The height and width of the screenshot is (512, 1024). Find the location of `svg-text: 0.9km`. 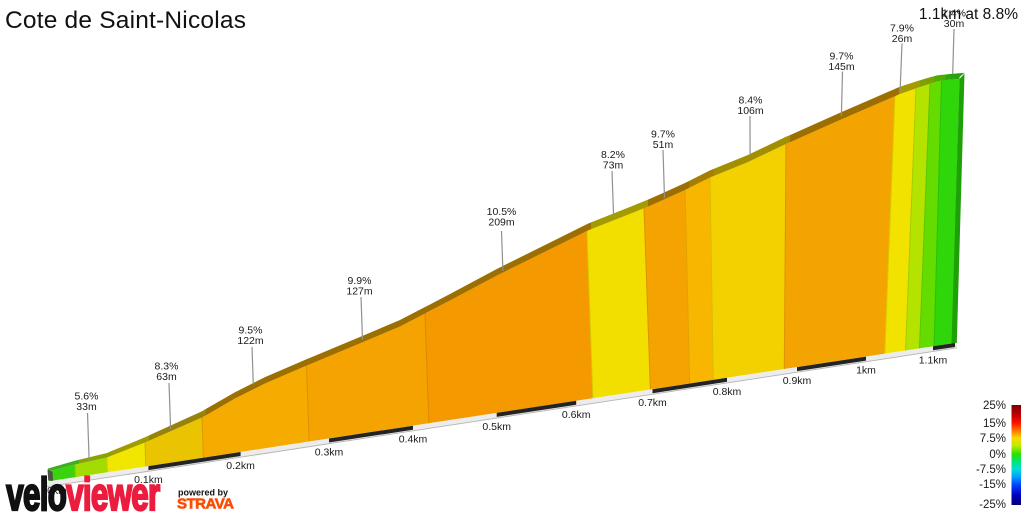

svg-text: 0.9km is located at coordinates (797, 381).